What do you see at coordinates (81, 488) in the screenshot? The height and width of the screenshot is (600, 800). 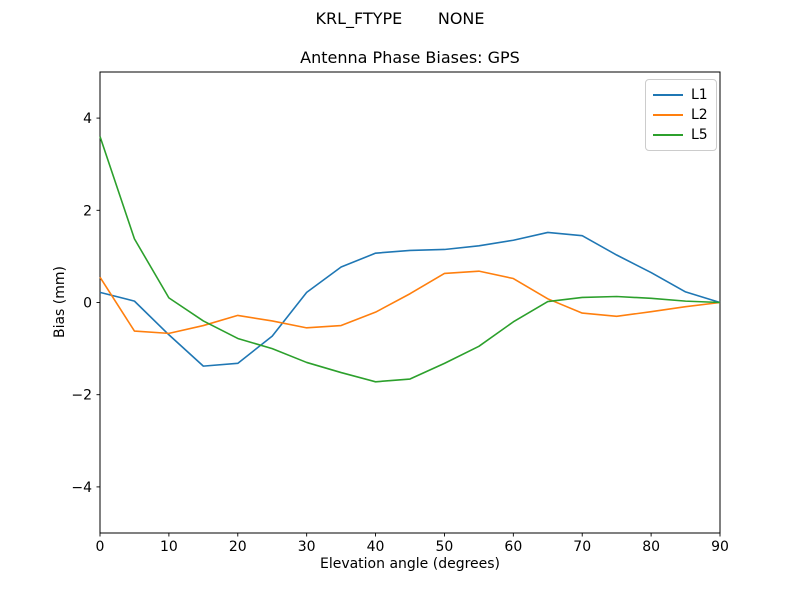 I see `y-tick-label: −4` at bounding box center [81, 488].